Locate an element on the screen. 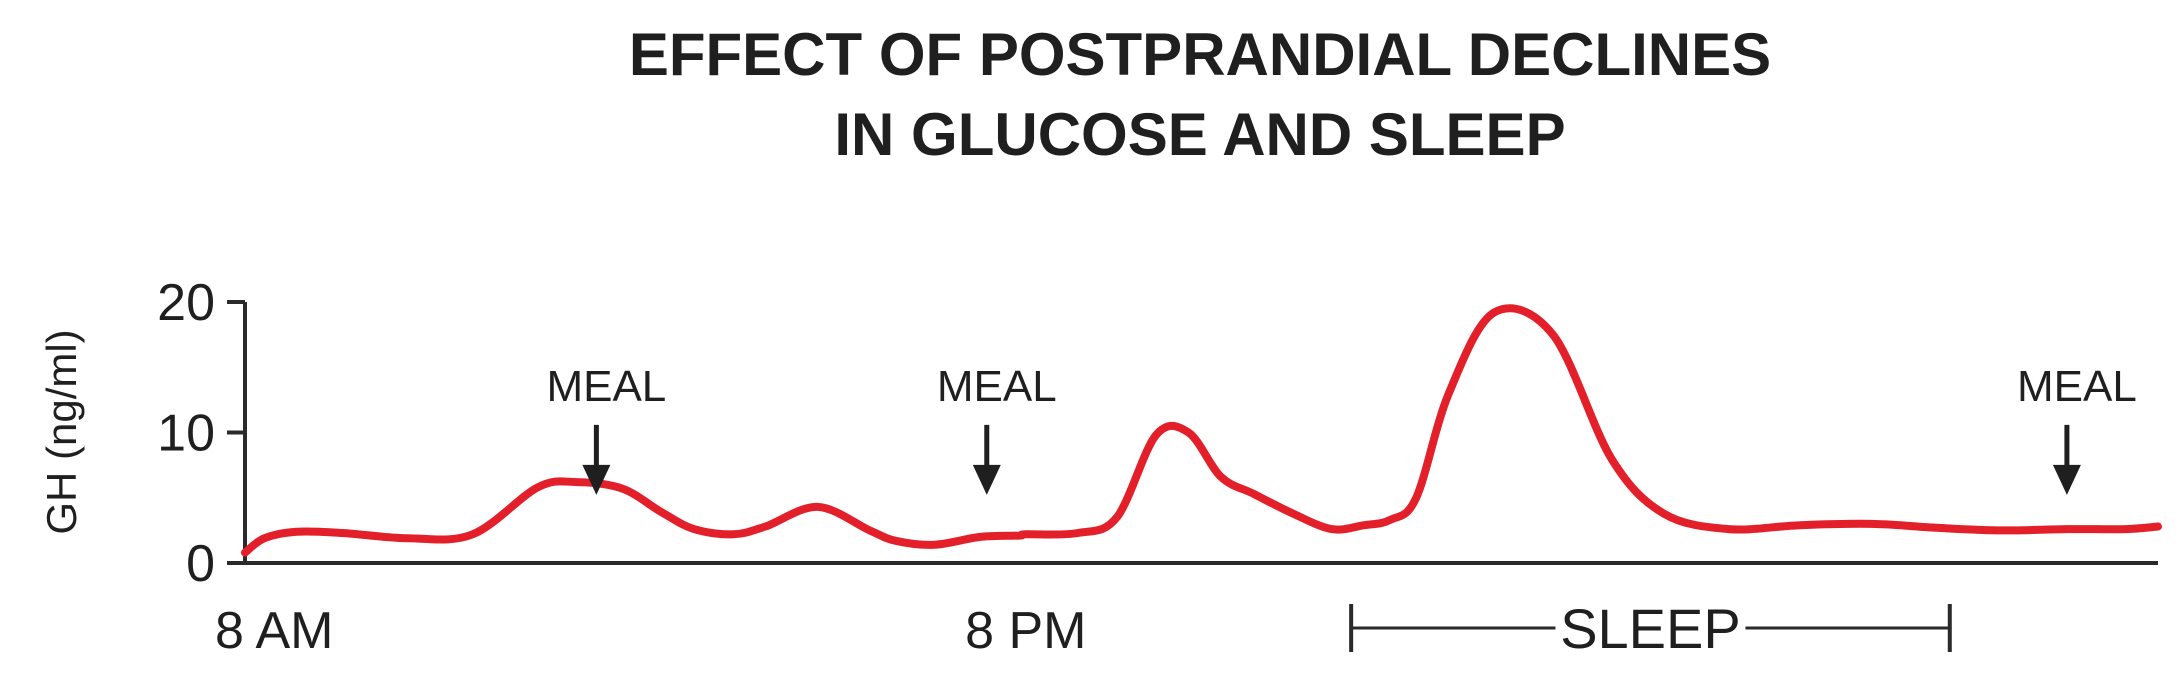  sleep-bracket: SLEEP is located at coordinates (1650, 628).